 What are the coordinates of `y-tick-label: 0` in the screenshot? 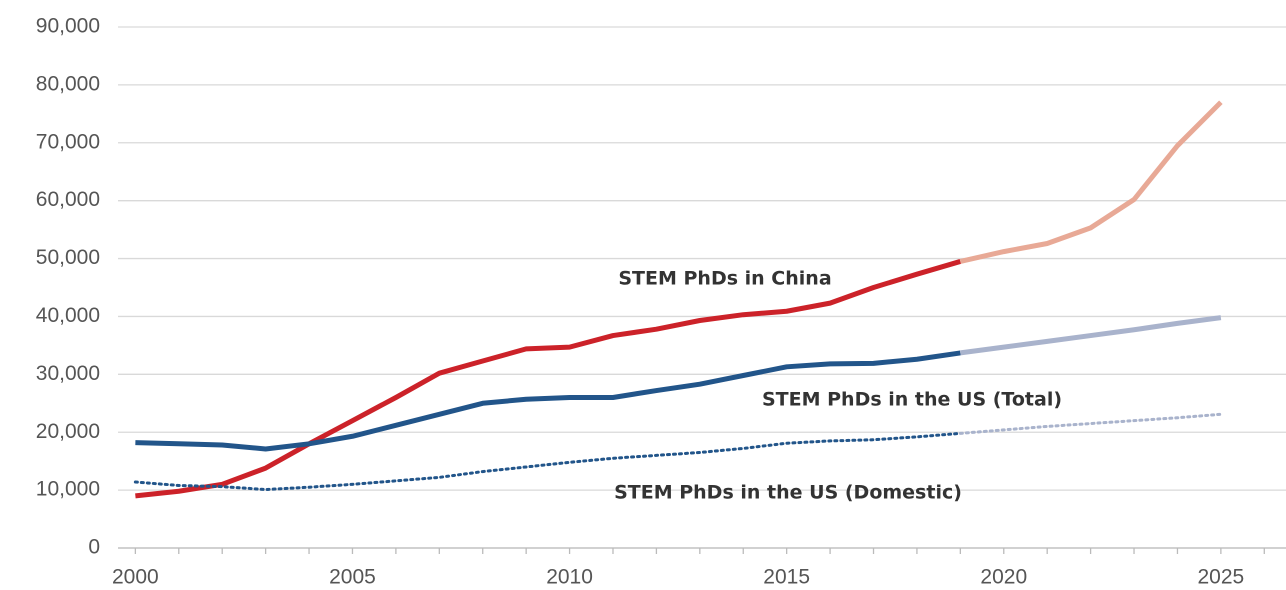 It's located at (94, 547).